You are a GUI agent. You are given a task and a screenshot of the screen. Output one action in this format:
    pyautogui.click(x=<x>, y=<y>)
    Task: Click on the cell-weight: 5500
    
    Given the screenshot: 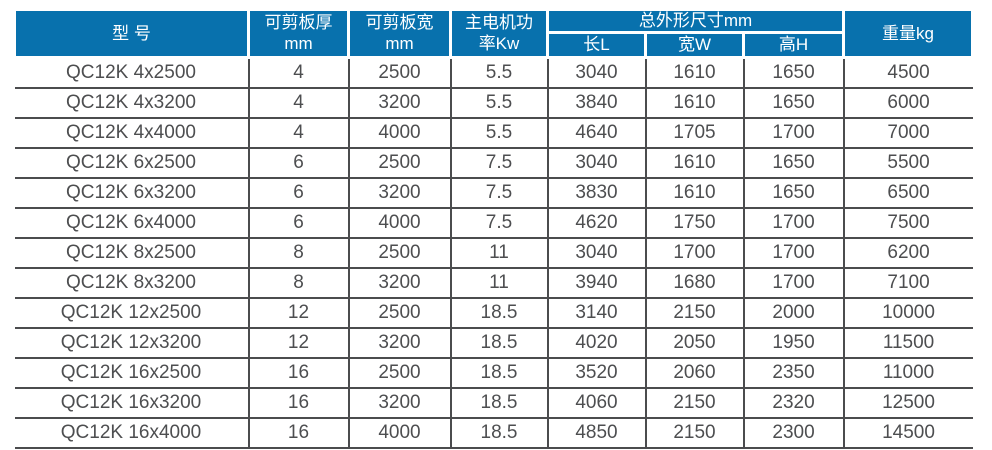 What is the action you would take?
    pyautogui.click(x=907, y=163)
    